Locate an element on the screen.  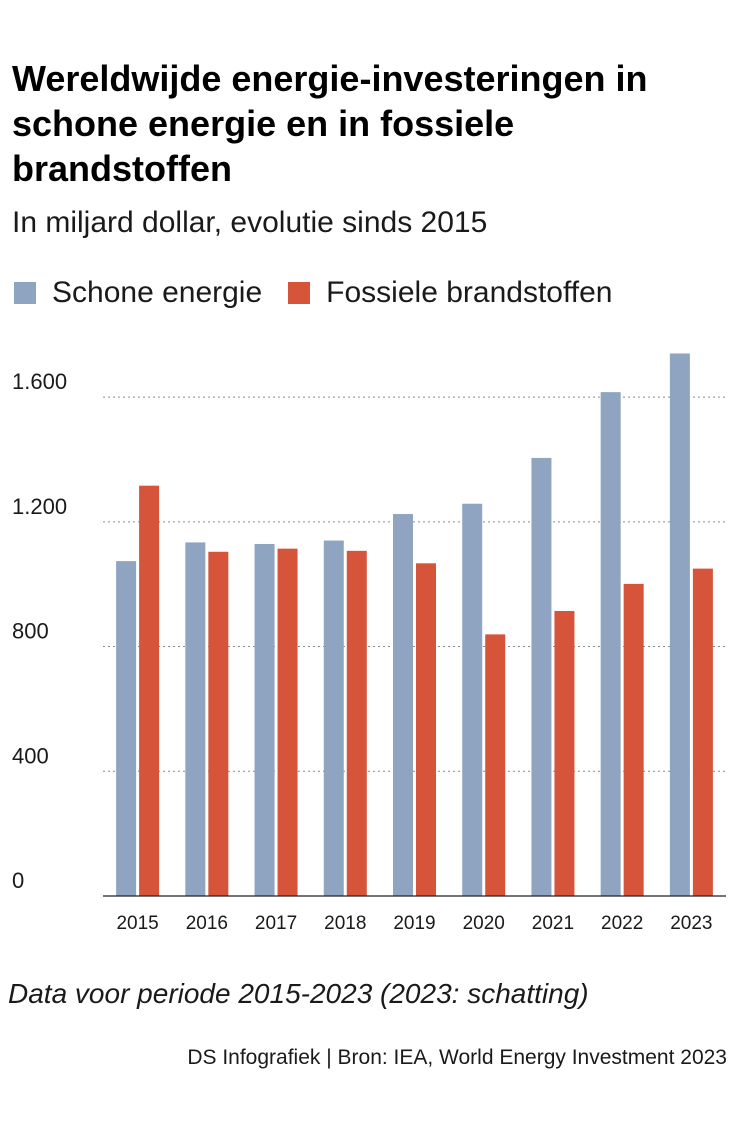
bar-fossiele-brandstoffen-2019 is located at coordinates (426, 729).